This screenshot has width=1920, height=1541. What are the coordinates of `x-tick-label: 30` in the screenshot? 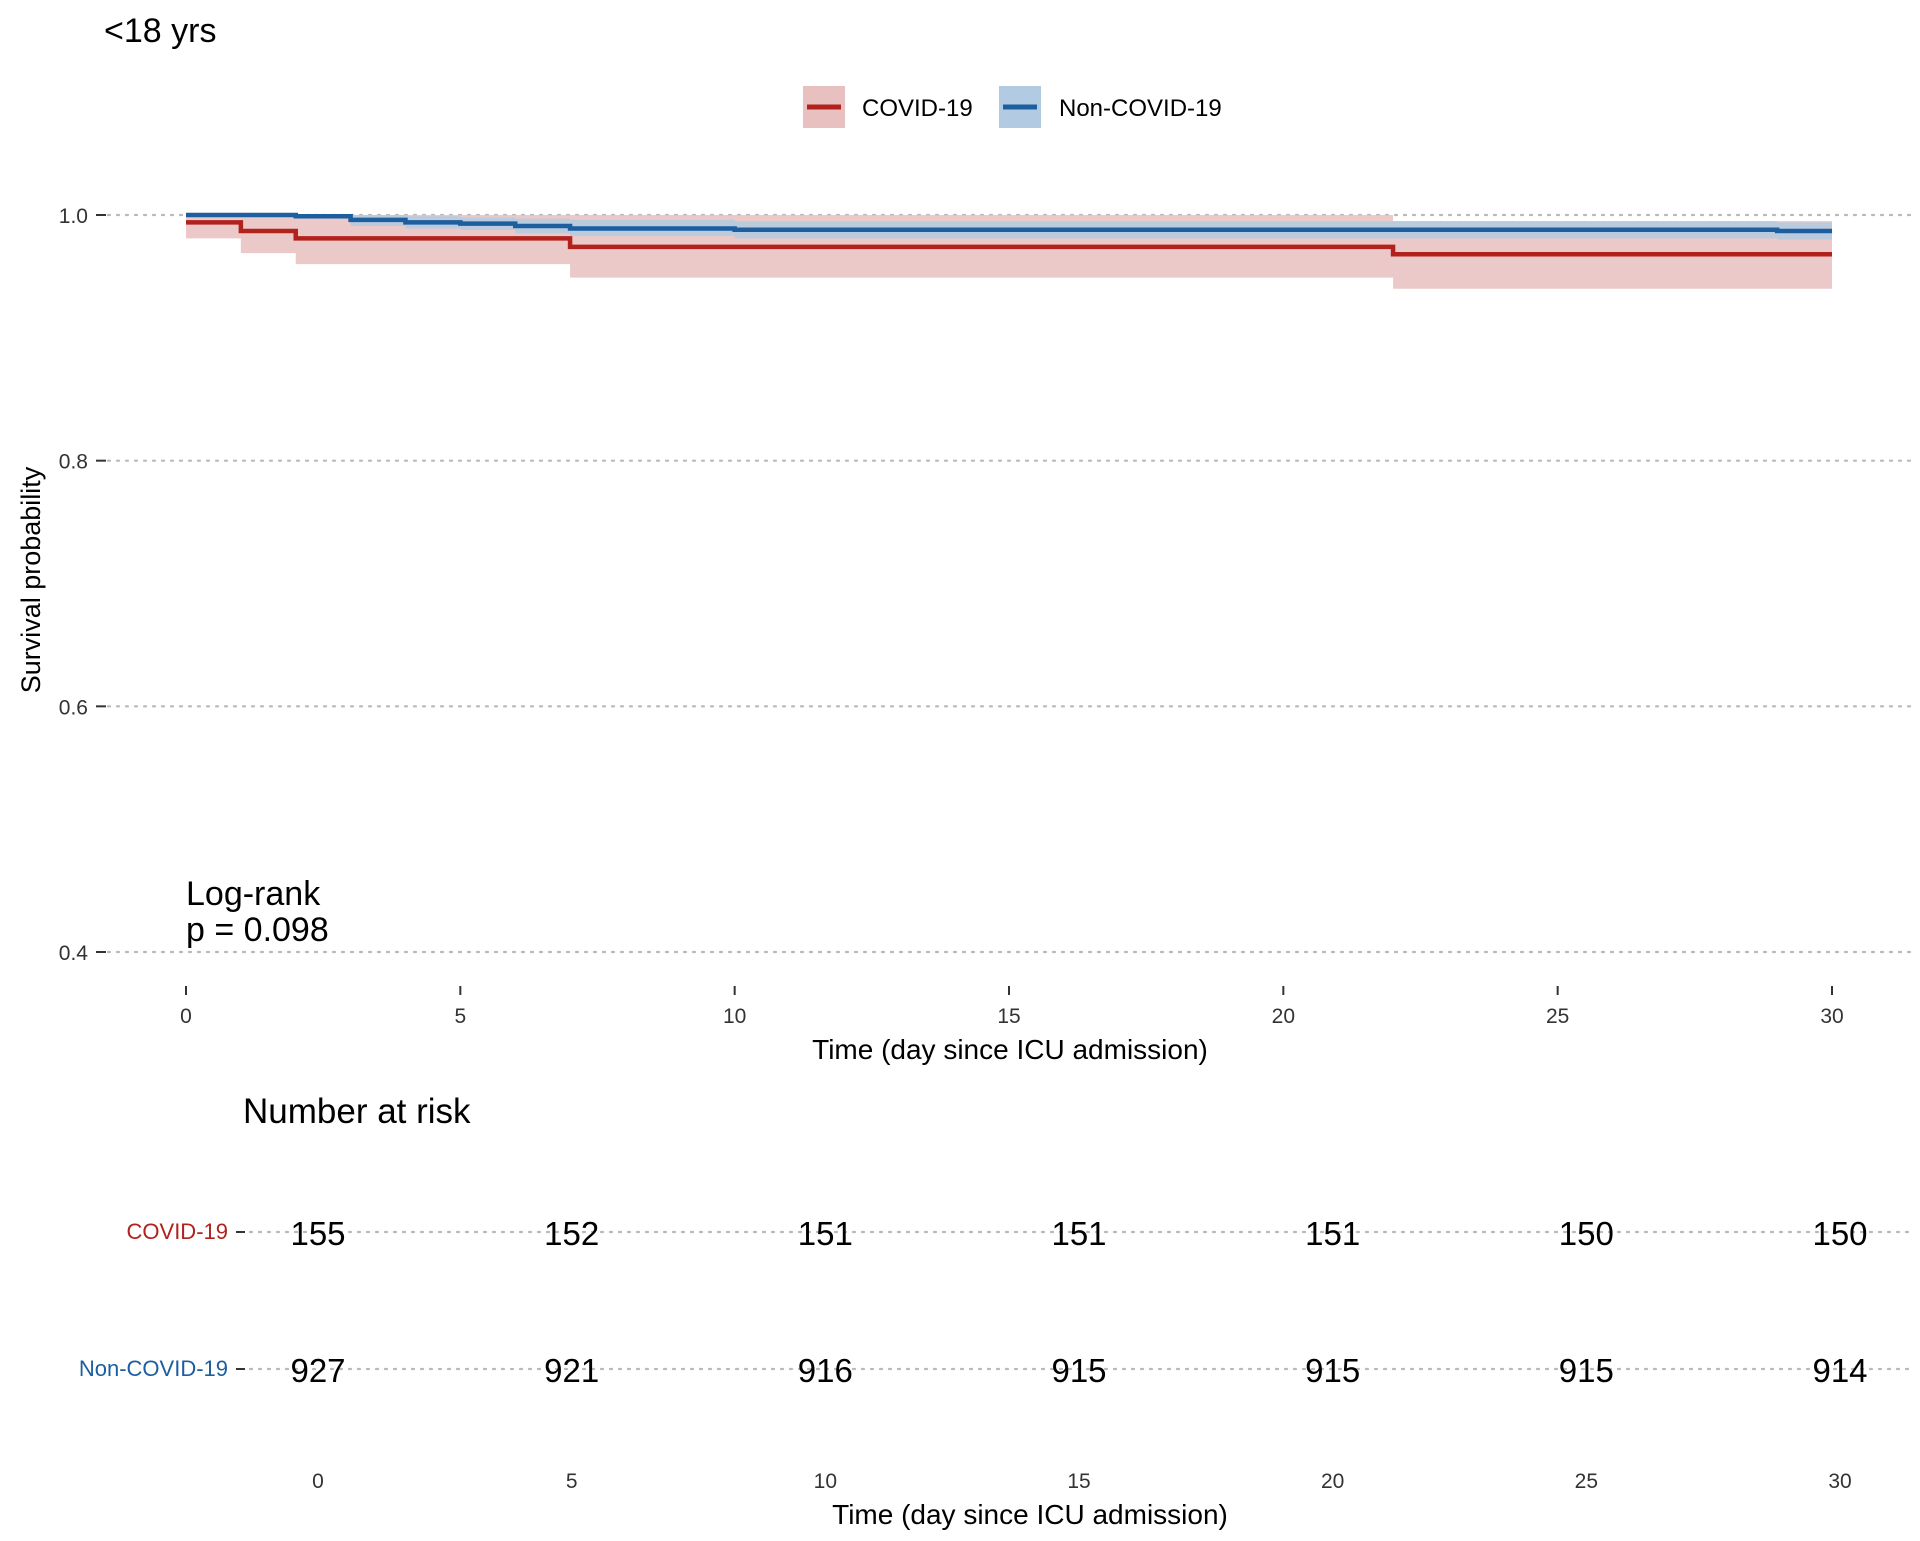 It's located at (1831, 1016).